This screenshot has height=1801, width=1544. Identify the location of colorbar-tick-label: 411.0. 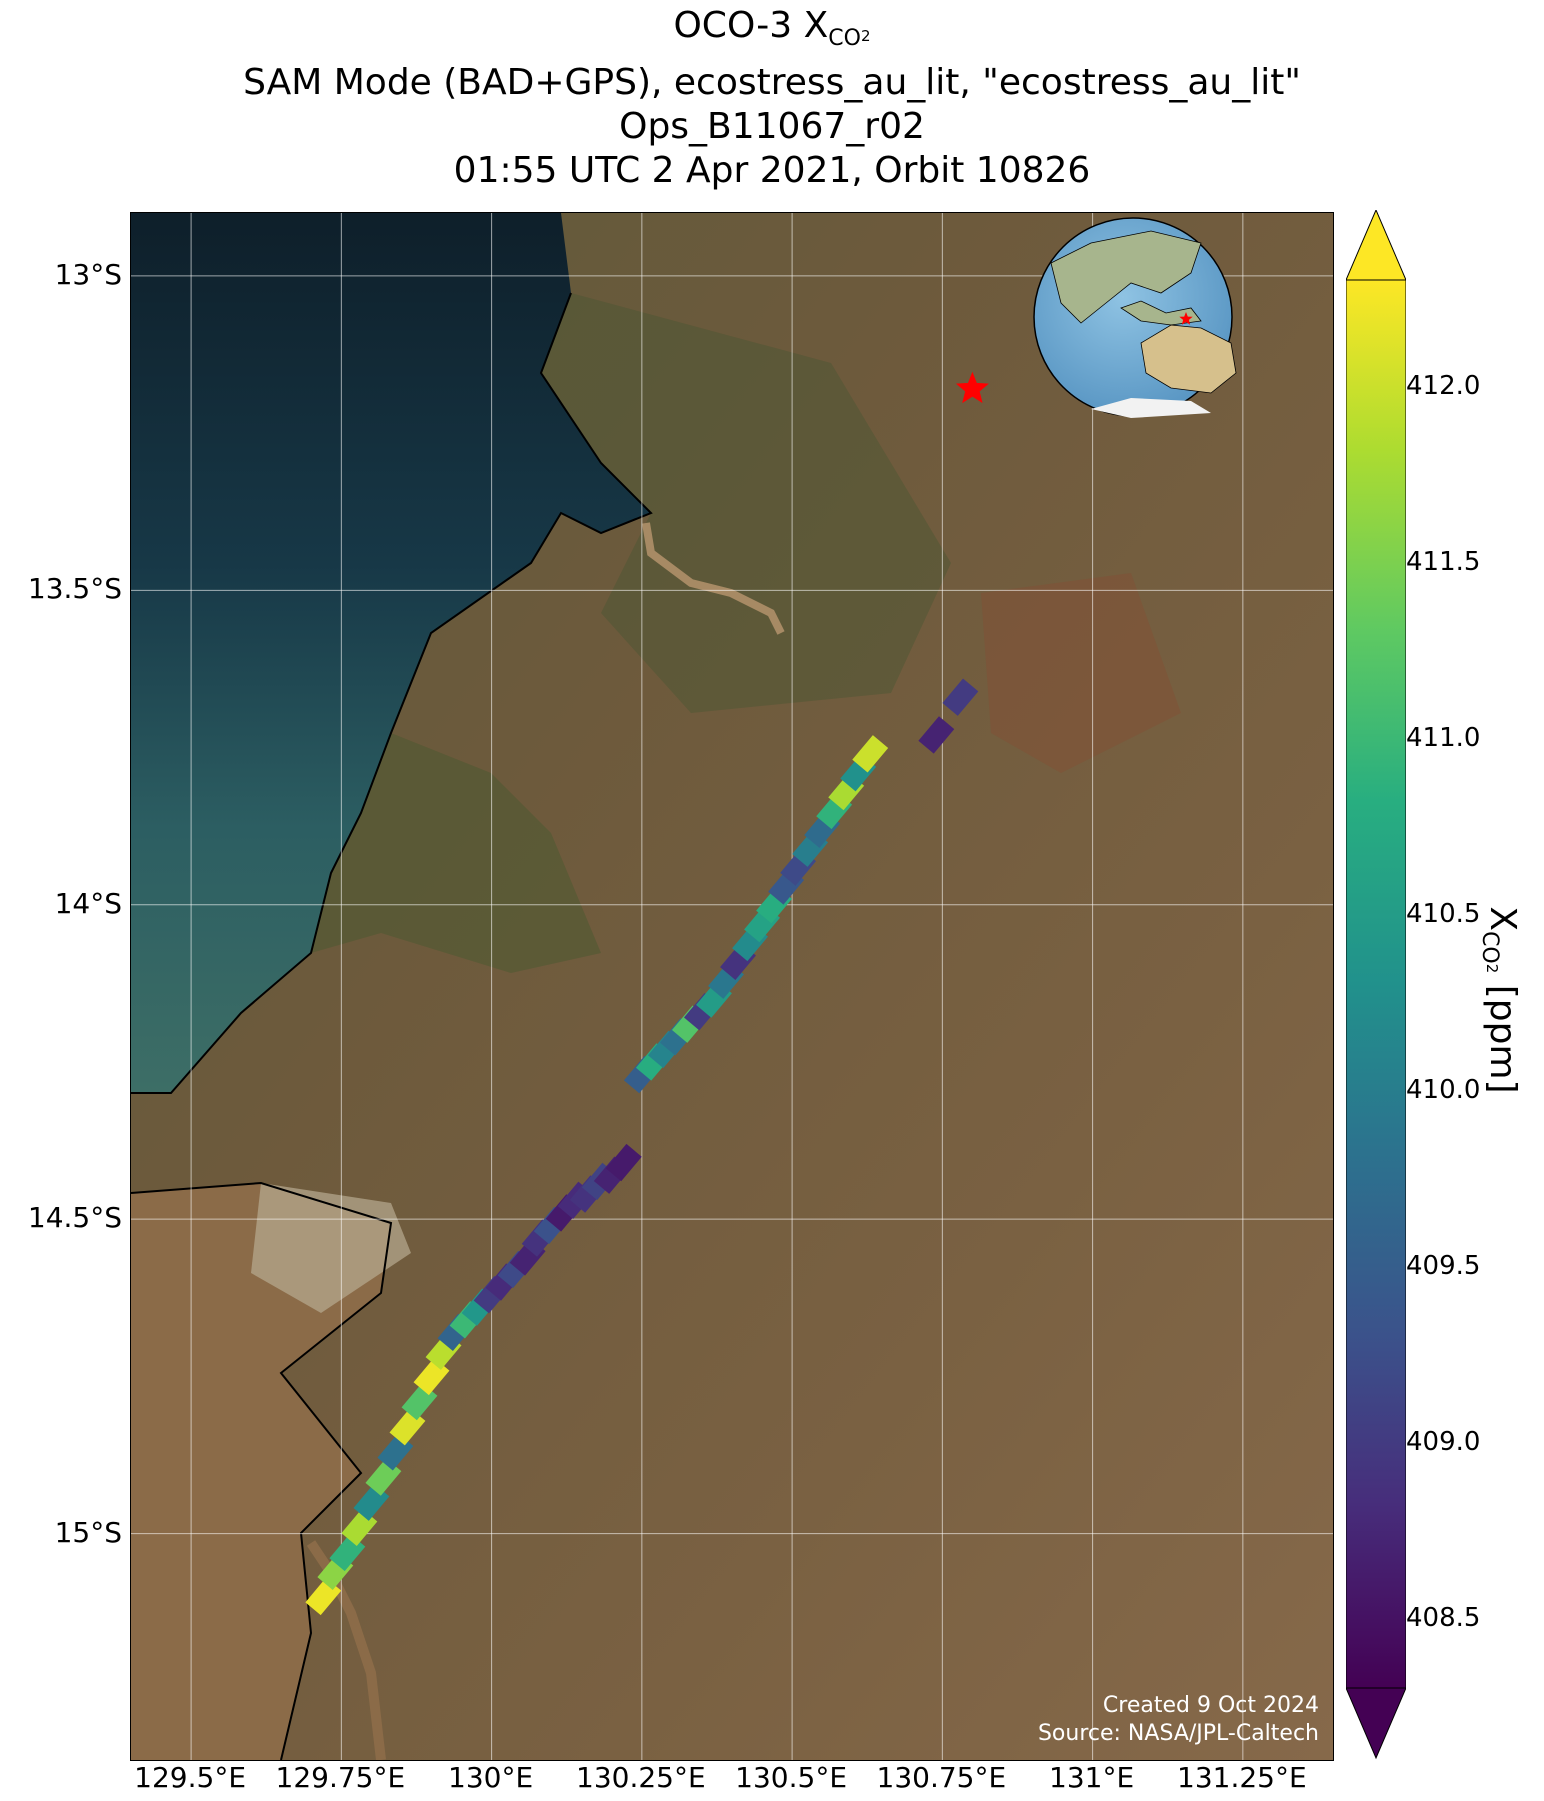
(1443, 737).